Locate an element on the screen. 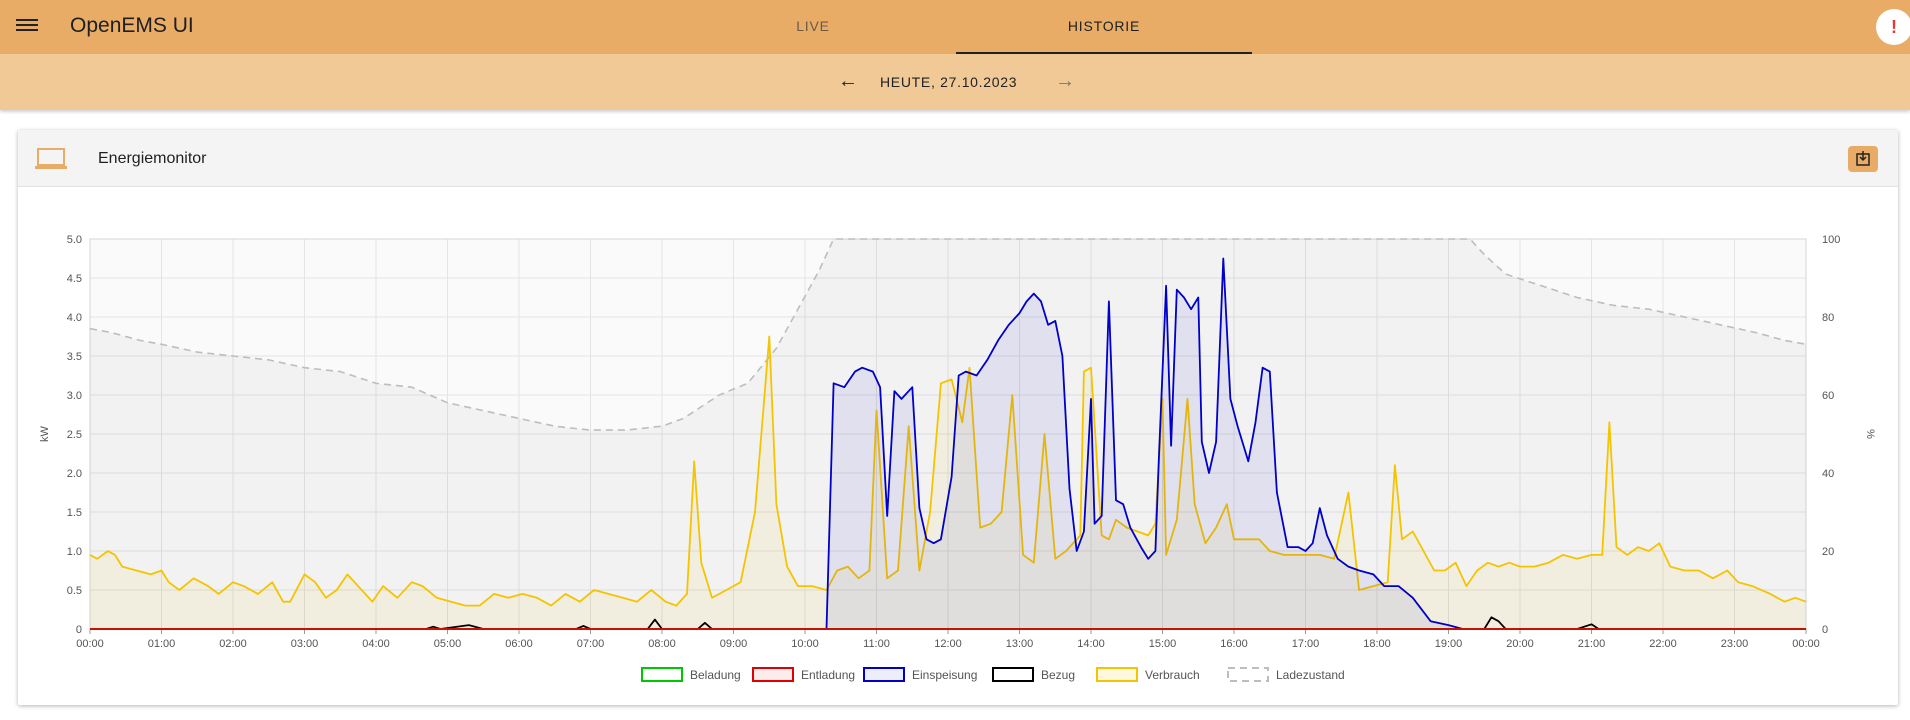 The height and width of the screenshot is (720, 1910). arrow-right-icon: → is located at coordinates (1065, 81).